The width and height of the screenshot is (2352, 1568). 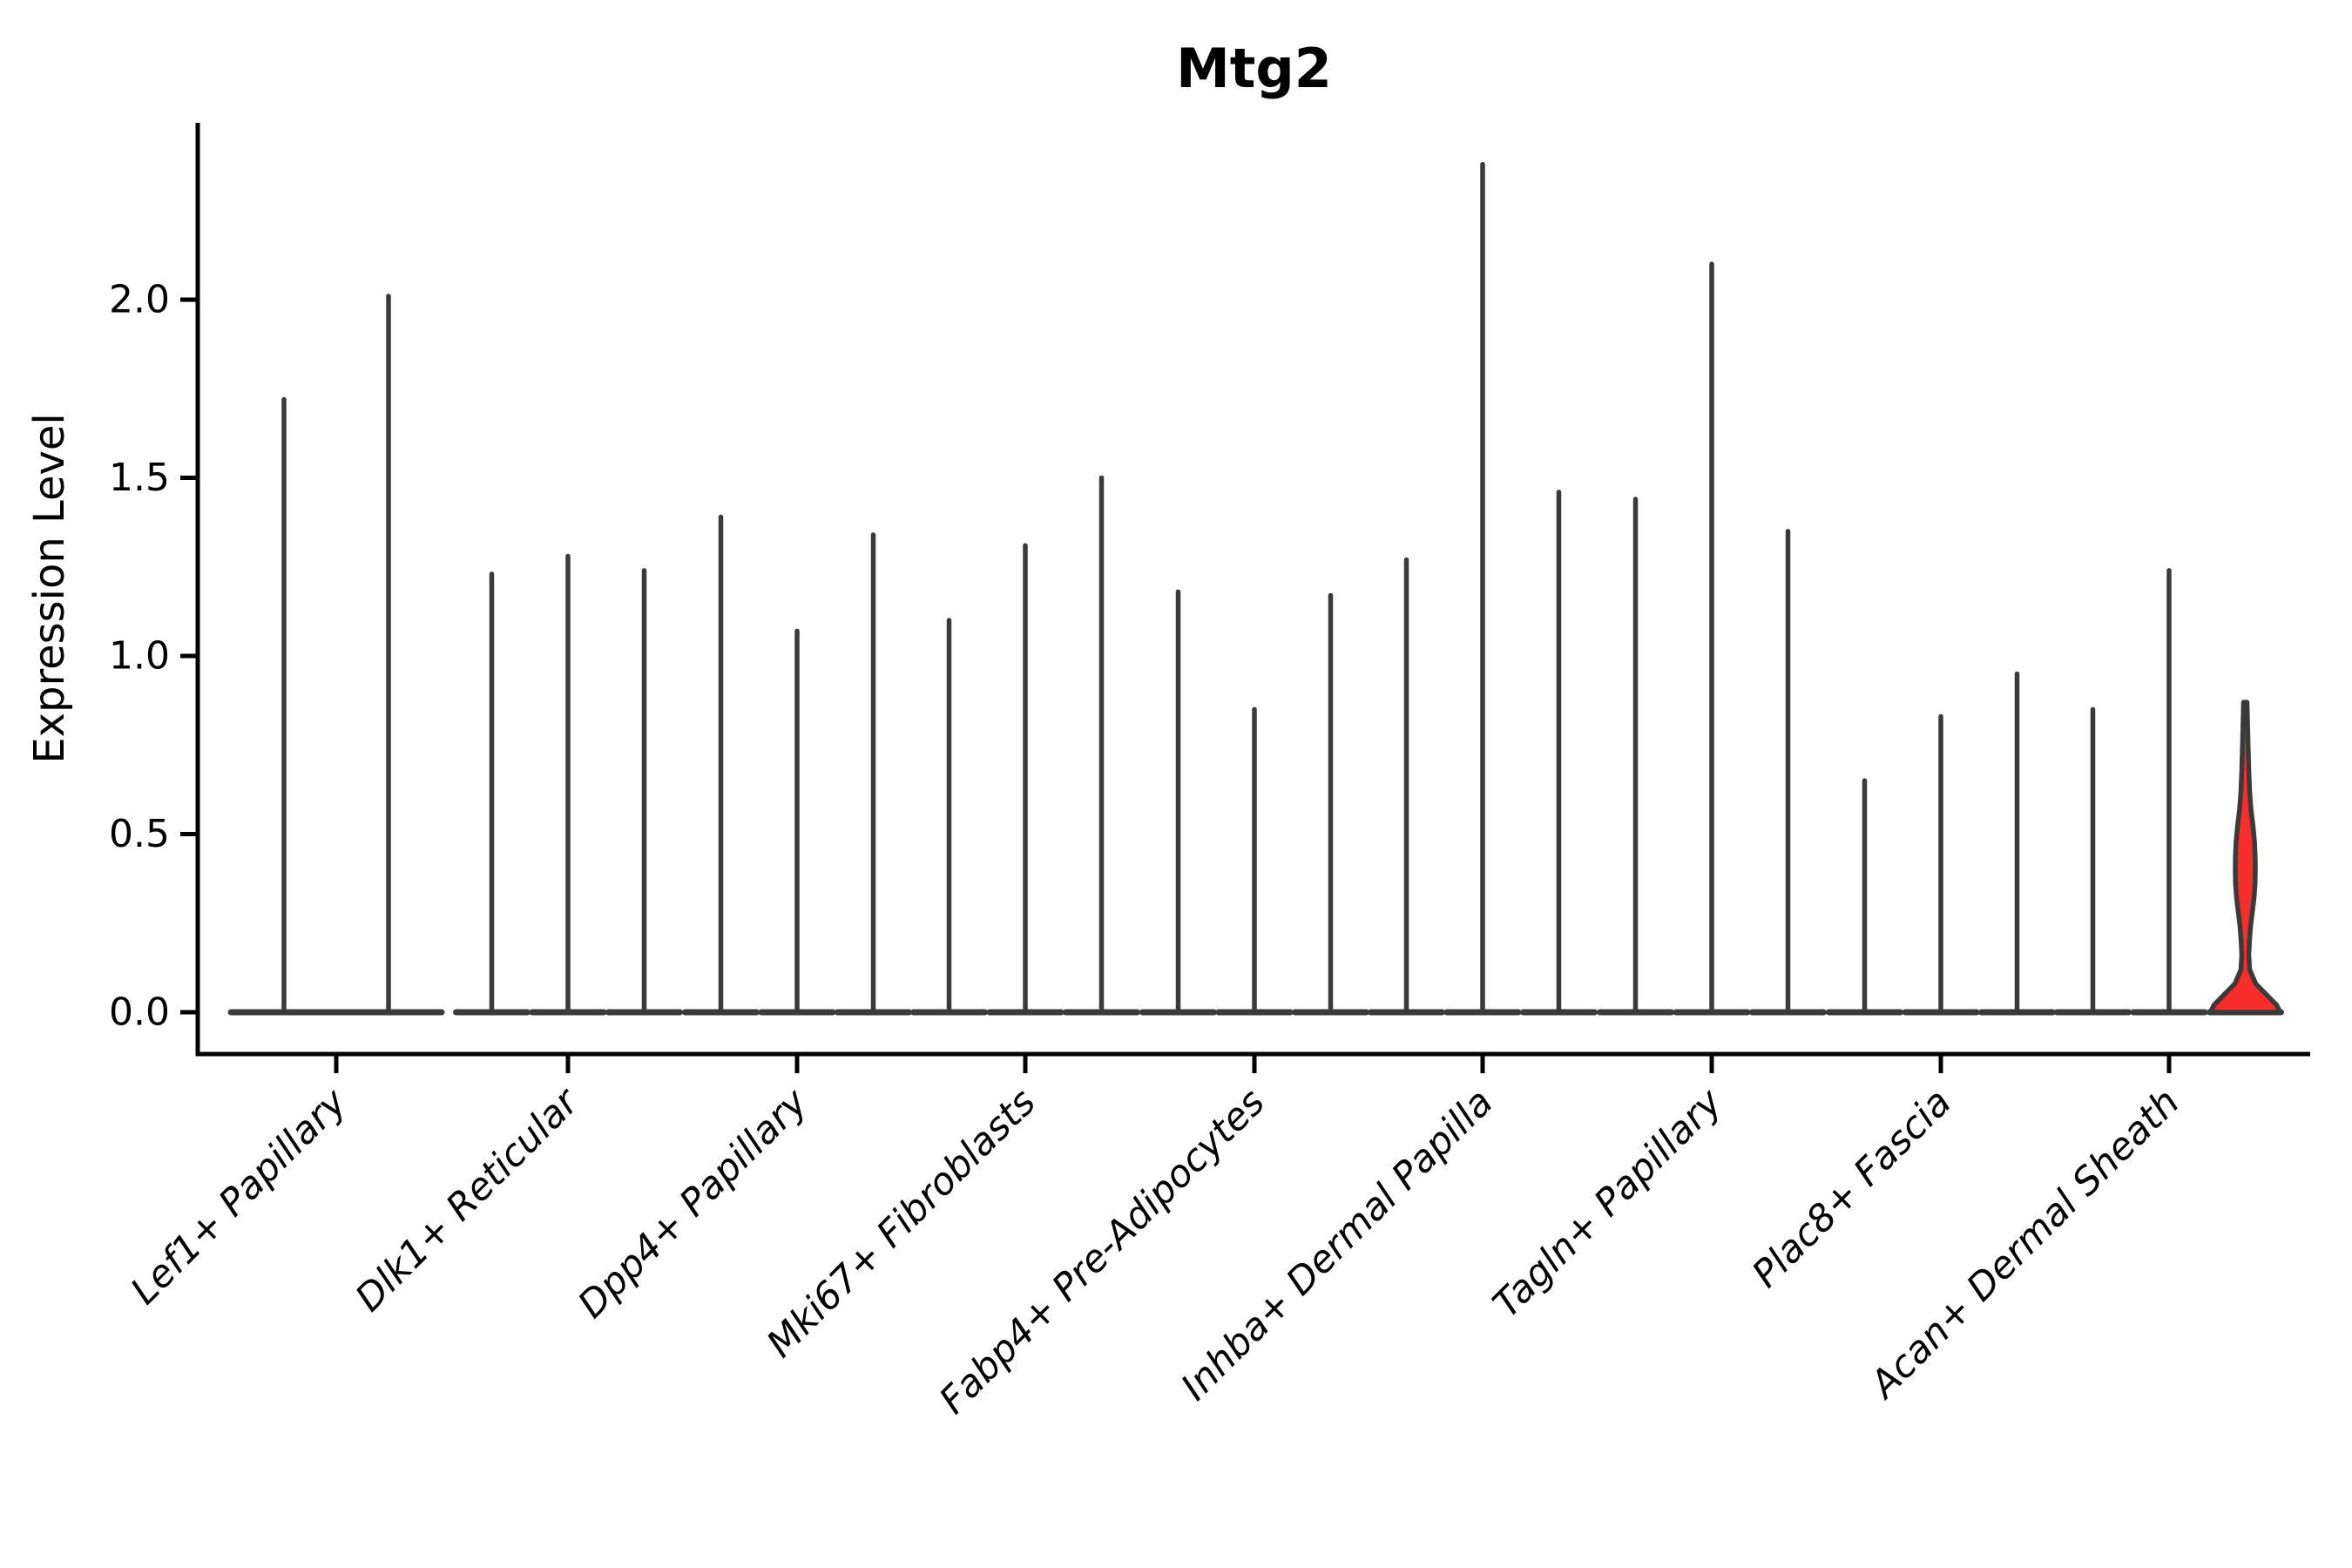 What do you see at coordinates (1852, 1188) in the screenshot?
I see `x-tick-label: Plac8+ Fascia` at bounding box center [1852, 1188].